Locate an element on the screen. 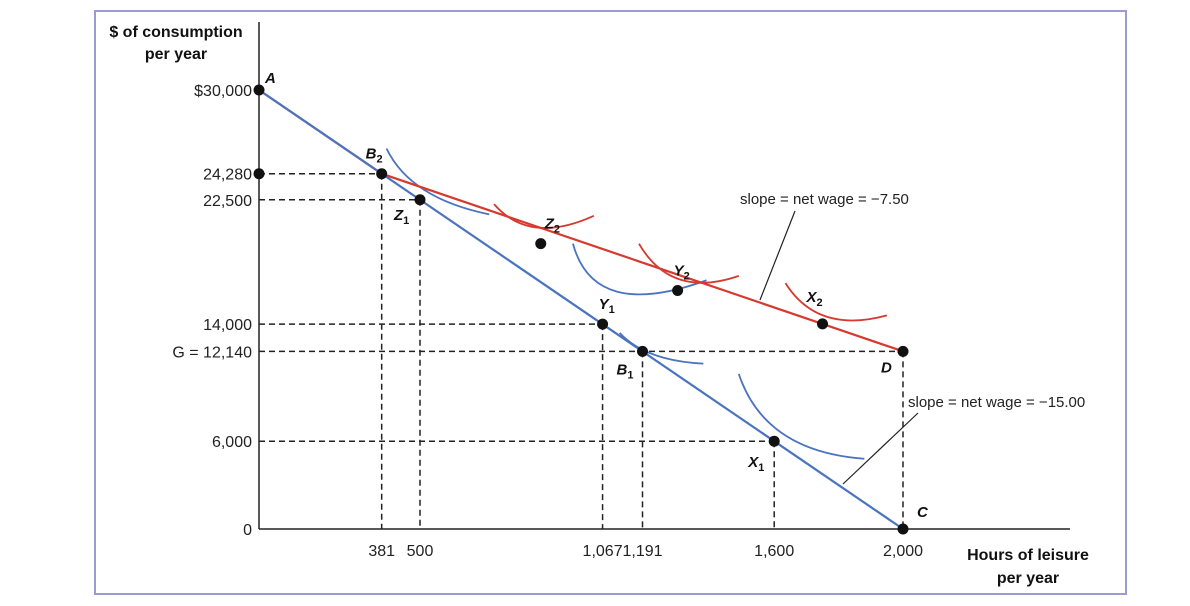 The image size is (1190, 606). point-label-z2: Z2 is located at coordinates (552, 226).